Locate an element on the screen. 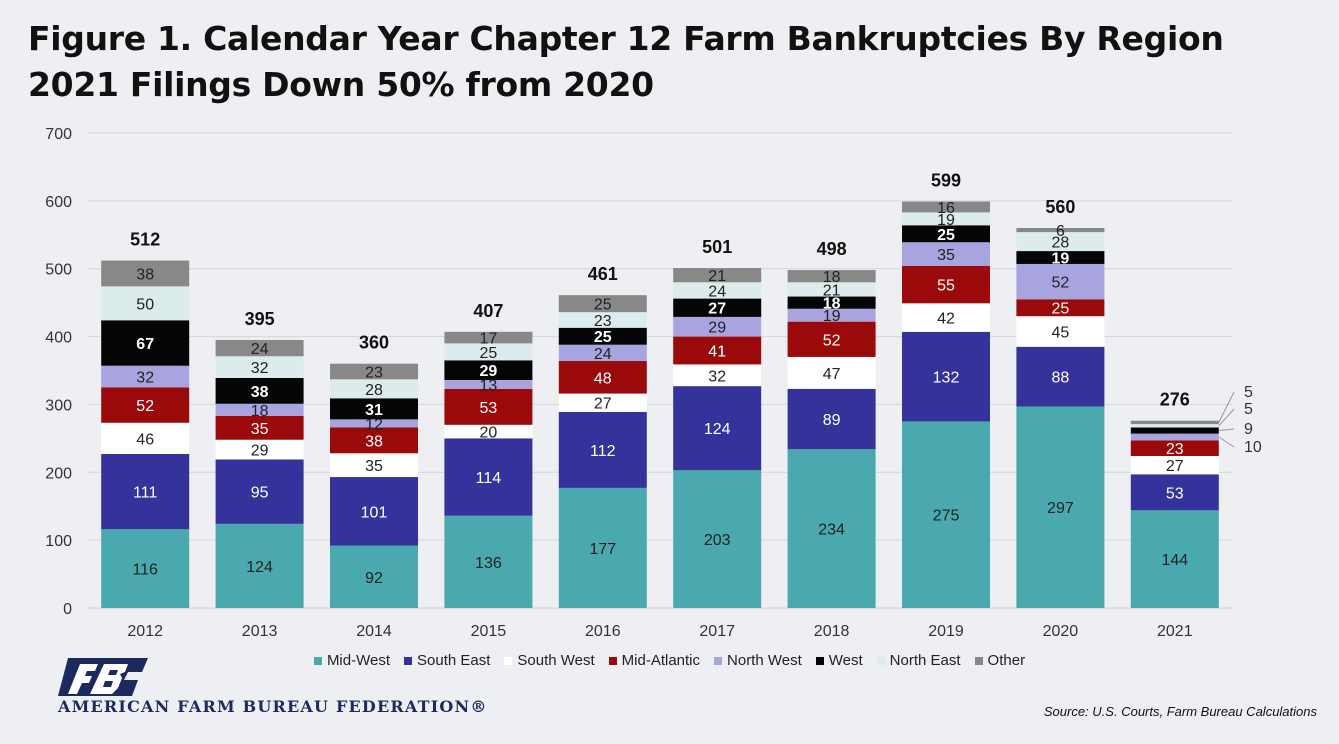 The height and width of the screenshot is (744, 1339). data-label: 89 is located at coordinates (832, 420).